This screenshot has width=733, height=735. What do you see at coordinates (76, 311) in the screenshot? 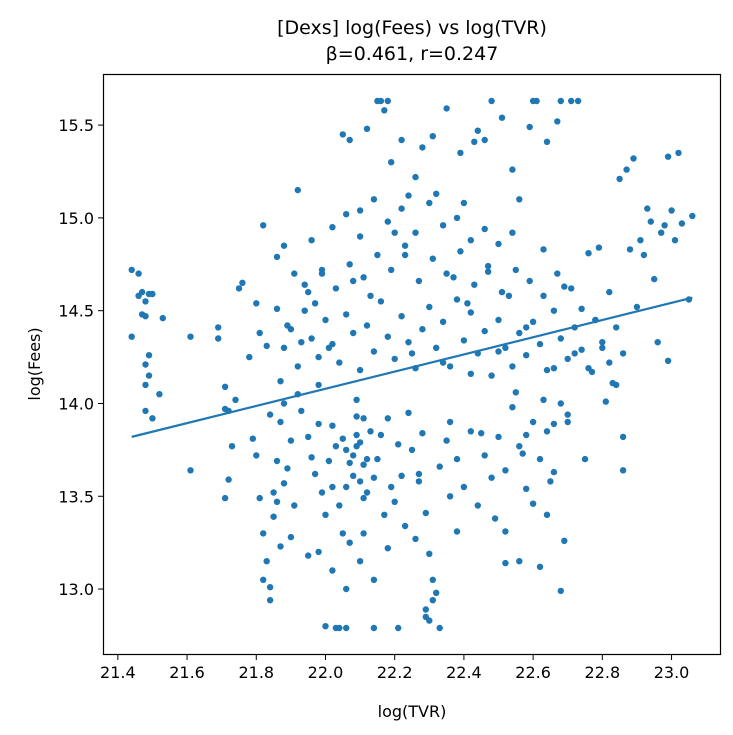
I see `y-tick-label: 14.5` at bounding box center [76, 311].